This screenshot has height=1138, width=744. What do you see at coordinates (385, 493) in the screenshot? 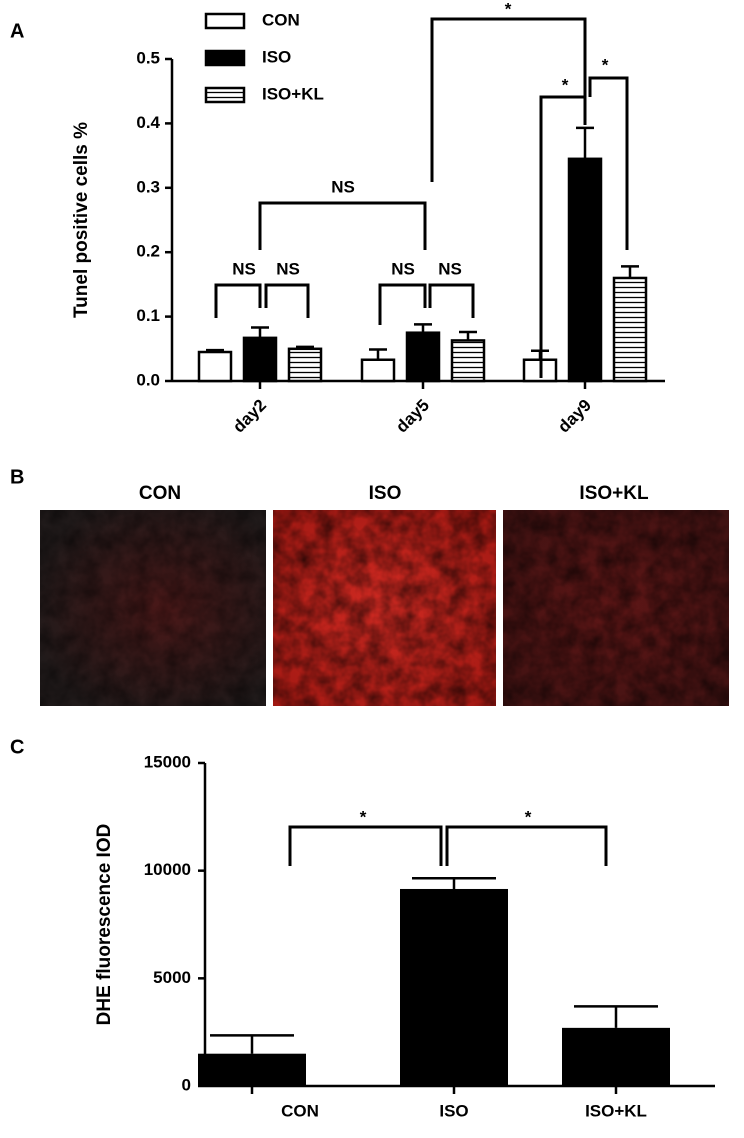
I see `image-label: ISO` at bounding box center [385, 493].